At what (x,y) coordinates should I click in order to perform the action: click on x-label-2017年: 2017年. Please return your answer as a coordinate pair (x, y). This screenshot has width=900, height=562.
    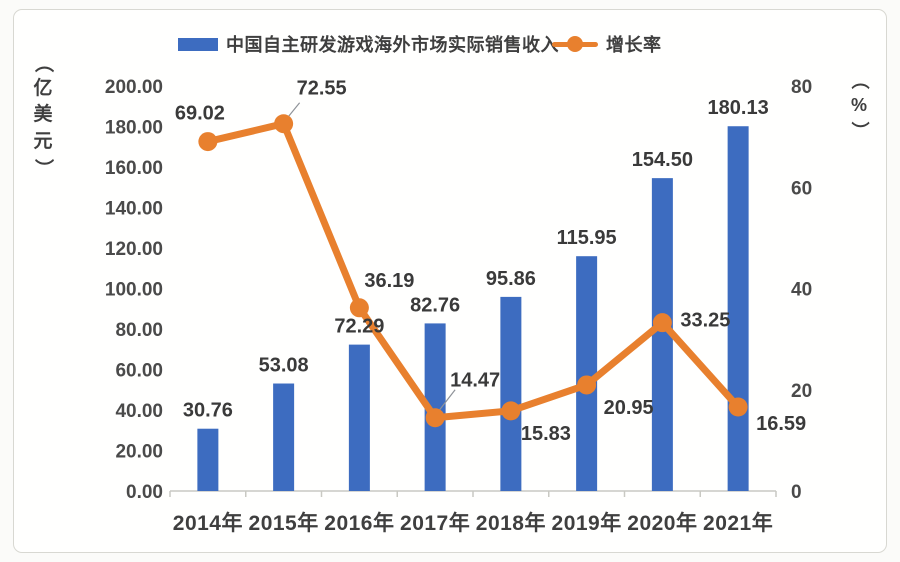
    Looking at the image, I should click on (435, 523).